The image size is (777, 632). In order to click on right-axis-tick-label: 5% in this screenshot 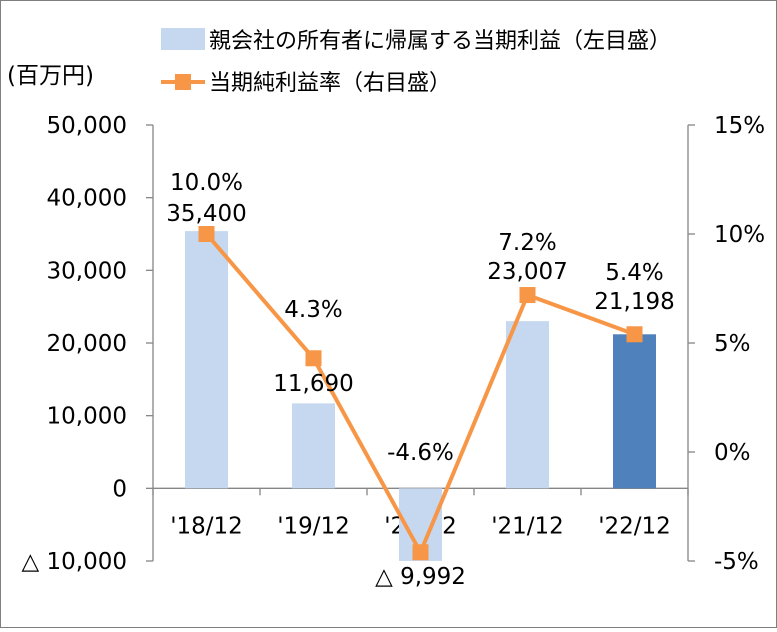, I will do `click(732, 344)`.